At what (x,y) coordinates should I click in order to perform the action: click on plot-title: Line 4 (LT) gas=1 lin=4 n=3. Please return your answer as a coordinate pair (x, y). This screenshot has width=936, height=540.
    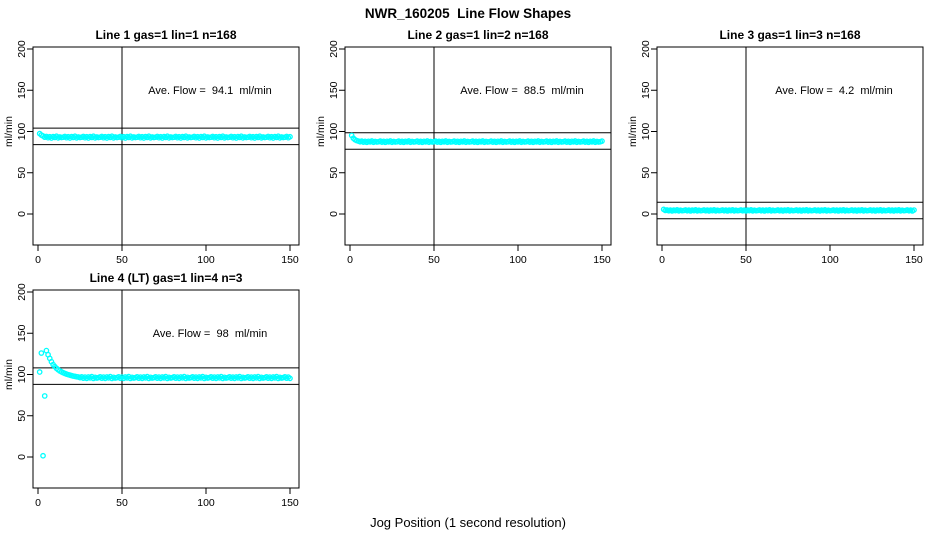
    Looking at the image, I should click on (166, 278).